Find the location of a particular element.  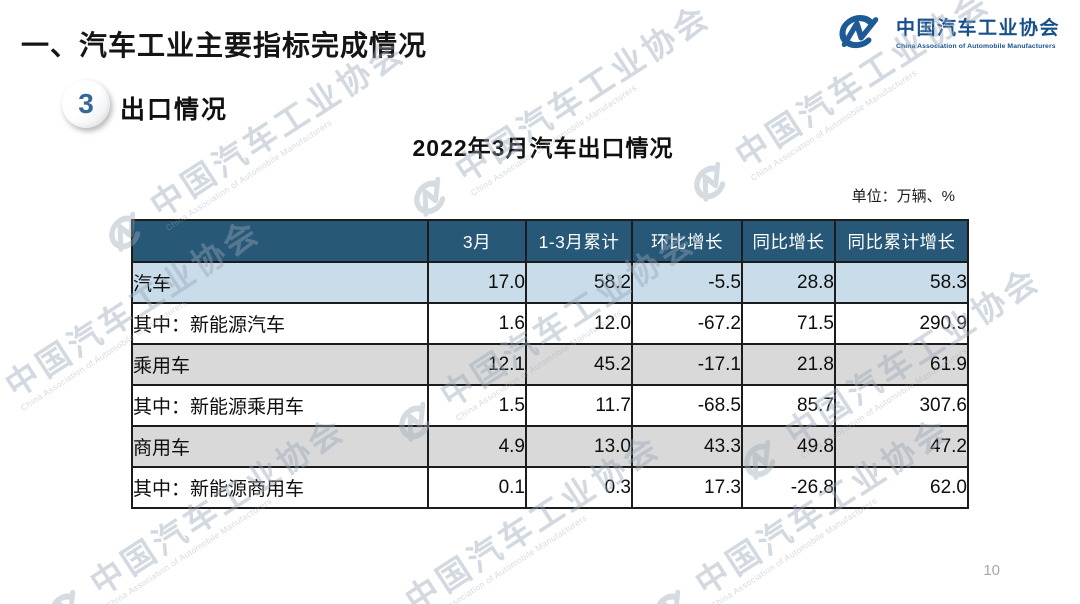

value-cell: 290.9 is located at coordinates (901, 323).